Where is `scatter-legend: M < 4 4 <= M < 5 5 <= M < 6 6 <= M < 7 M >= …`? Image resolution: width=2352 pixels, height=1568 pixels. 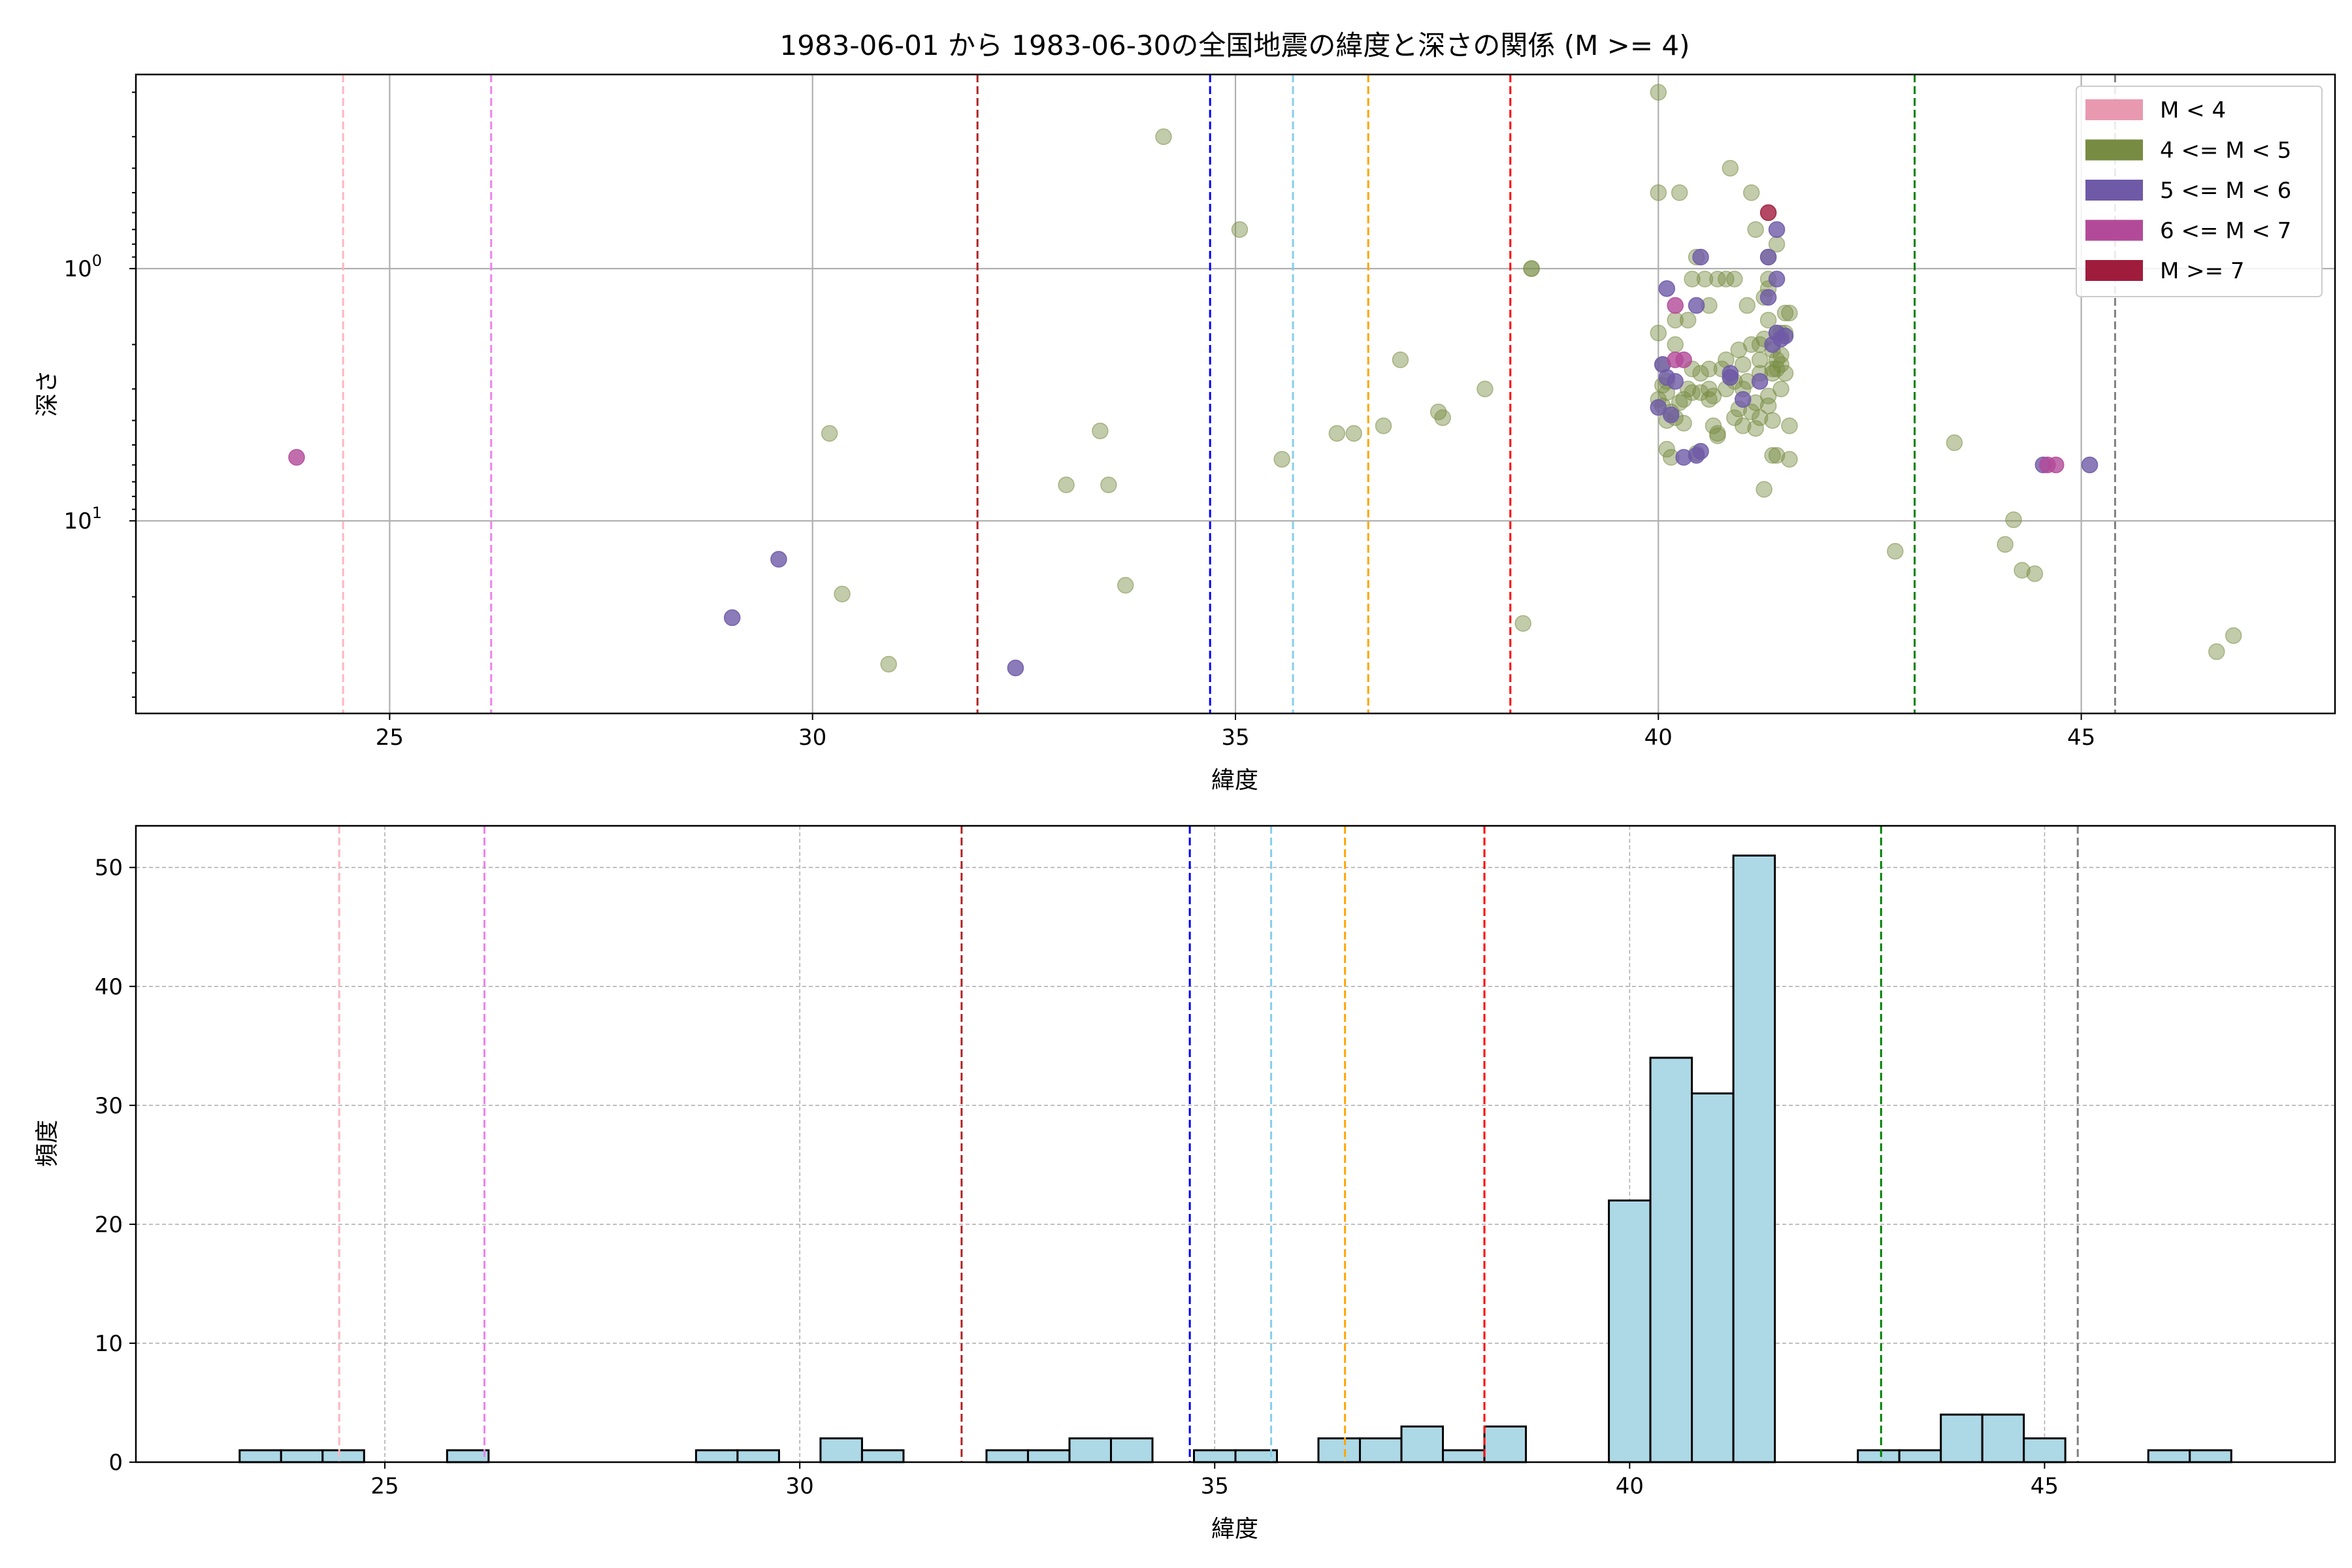
scatter-legend: M < 4 4 <= M < 5 5 <= M < 6 6 <= M < 7 M >= … is located at coordinates (2199, 191).